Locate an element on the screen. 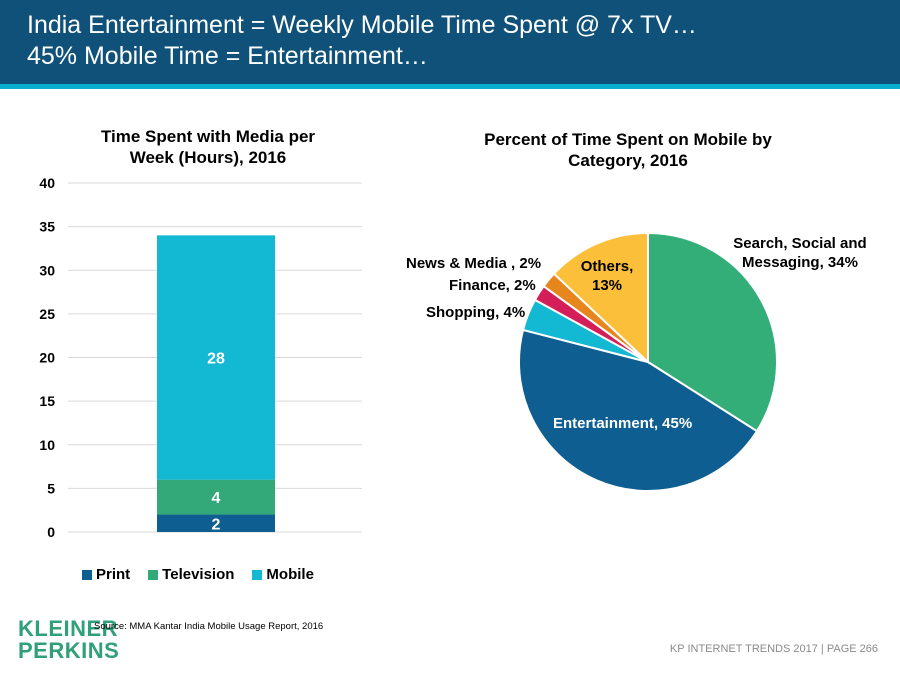 The image size is (900, 675). pie-slice-others is located at coordinates (600, 298).